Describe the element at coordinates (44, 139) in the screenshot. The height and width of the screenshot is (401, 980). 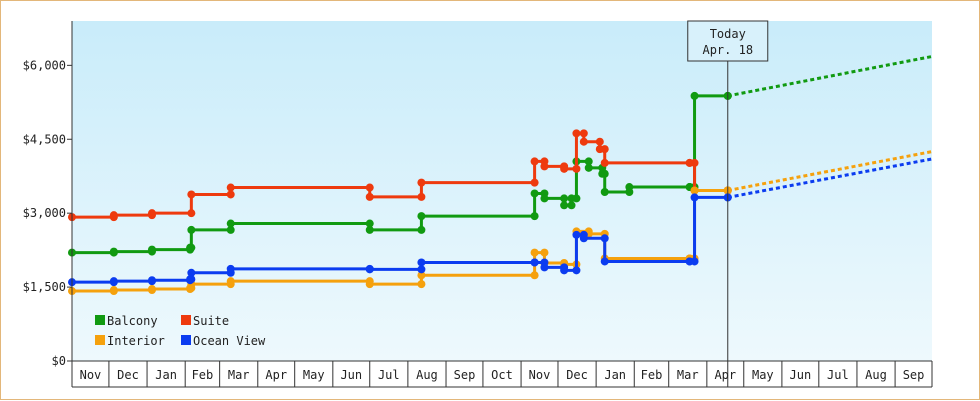
I see `y-tick-label: $4,500` at that location.